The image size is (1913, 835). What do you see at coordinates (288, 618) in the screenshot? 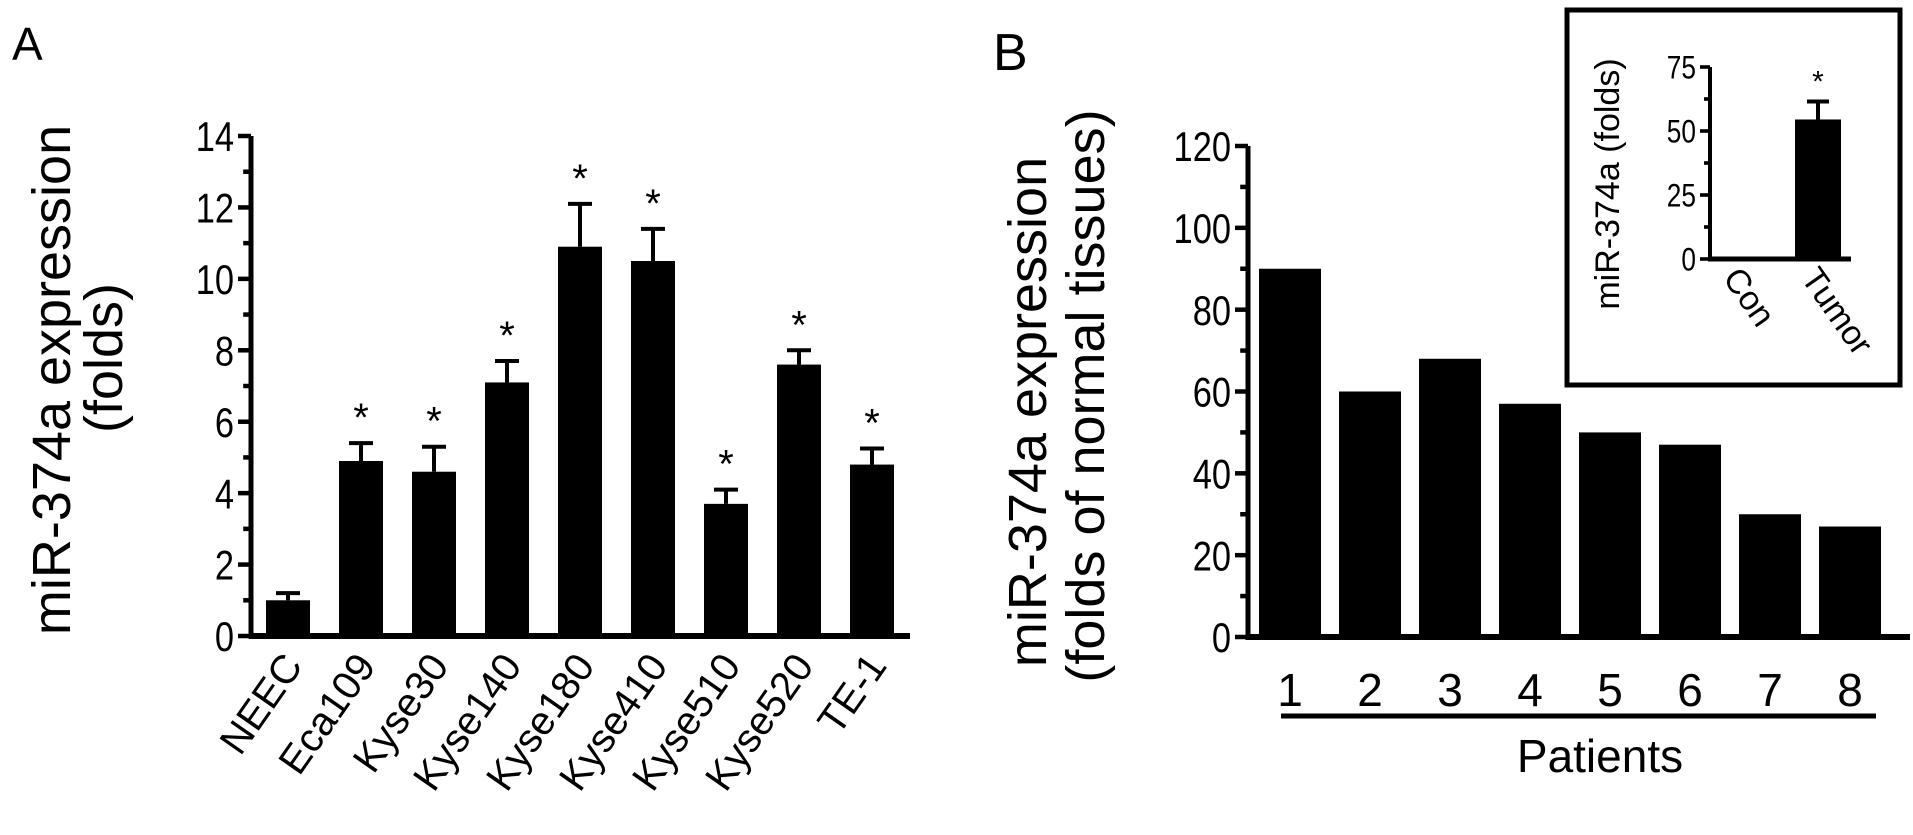
I see `bar-NEEC` at bounding box center [288, 618].